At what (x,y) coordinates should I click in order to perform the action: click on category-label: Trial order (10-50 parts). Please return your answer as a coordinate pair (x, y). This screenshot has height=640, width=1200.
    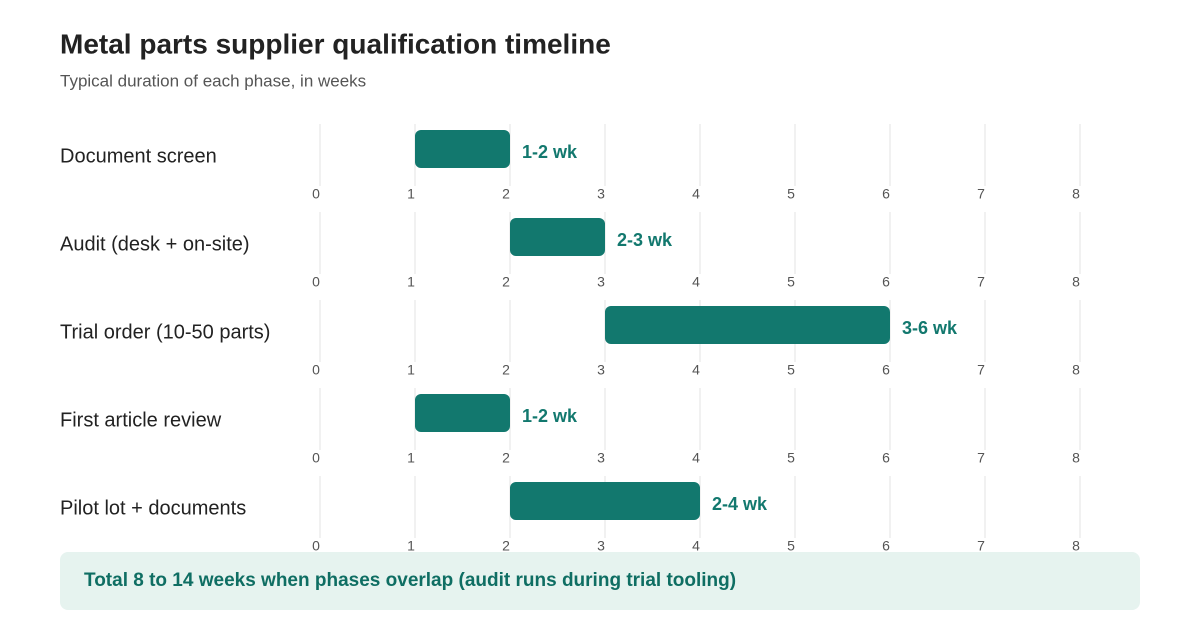
    Looking at the image, I should click on (165, 332).